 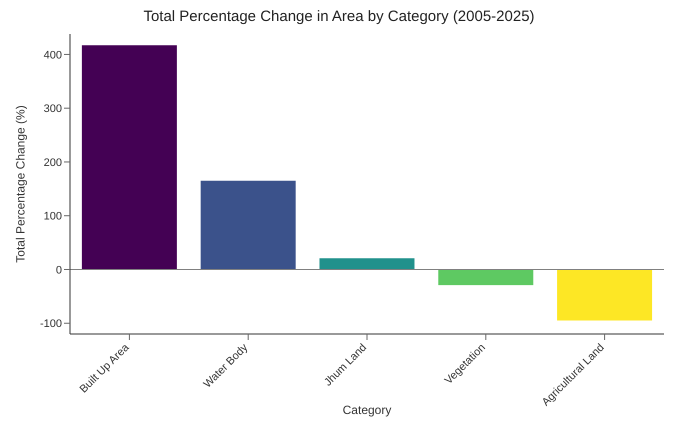 What do you see at coordinates (367, 410) in the screenshot?
I see `x-axis-title: Category` at bounding box center [367, 410].